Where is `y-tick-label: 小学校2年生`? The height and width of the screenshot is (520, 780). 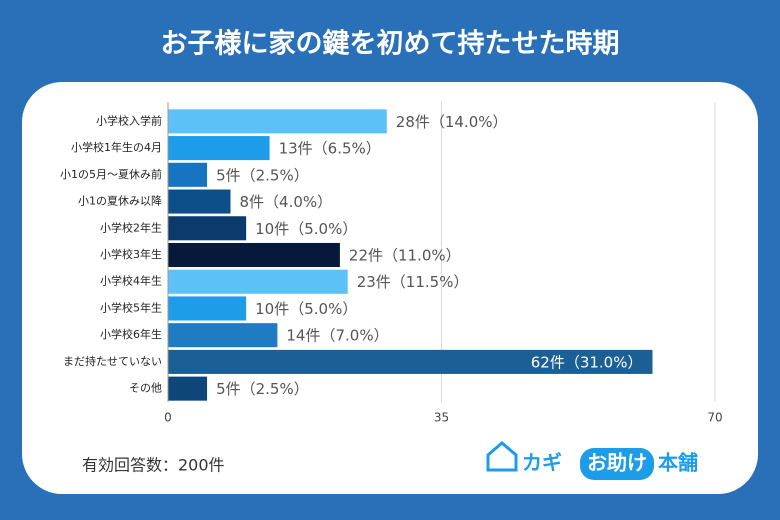 y-tick-label: 小学校2年生 is located at coordinates (131, 227).